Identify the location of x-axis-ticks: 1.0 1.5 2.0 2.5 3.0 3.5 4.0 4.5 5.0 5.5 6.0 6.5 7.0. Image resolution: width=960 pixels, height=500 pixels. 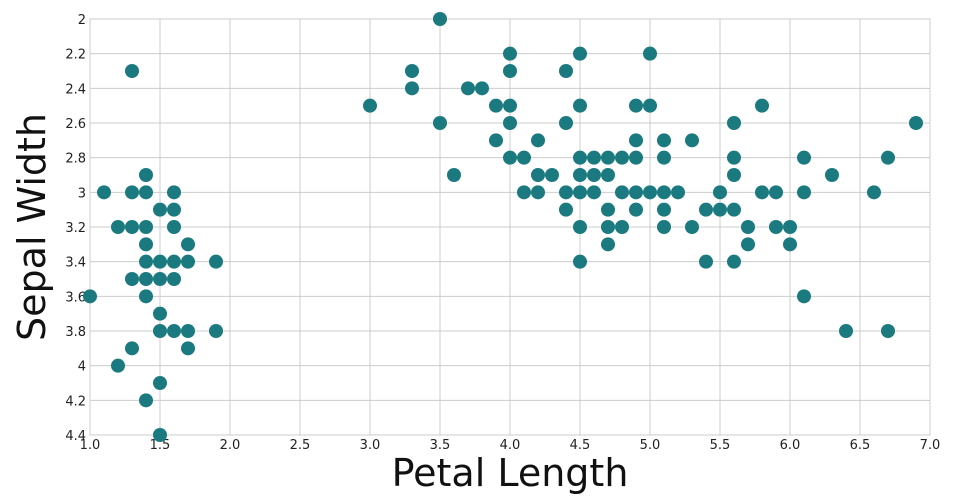
(510, 445).